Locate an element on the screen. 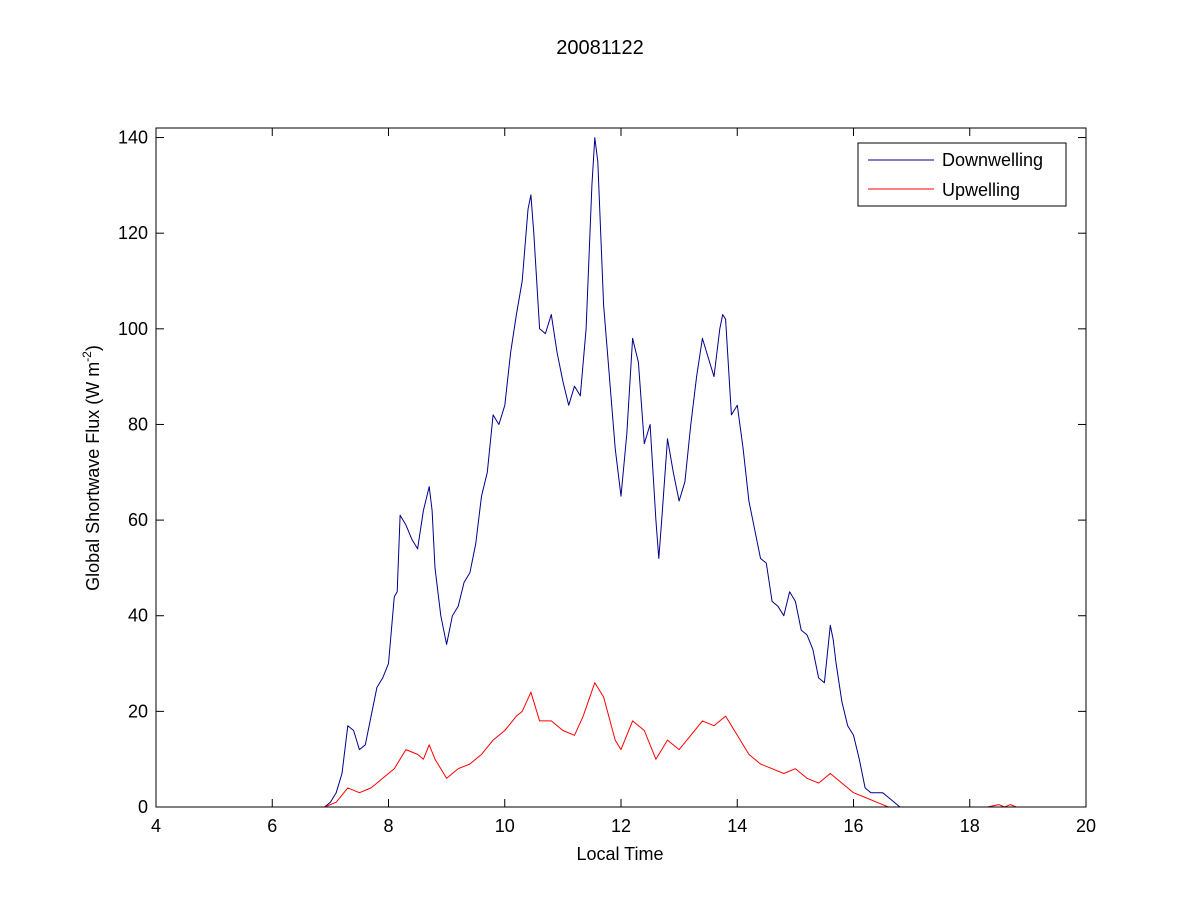 Image resolution: width=1200 pixels, height=900 pixels. y-tick-label: 0 is located at coordinates (143, 807).